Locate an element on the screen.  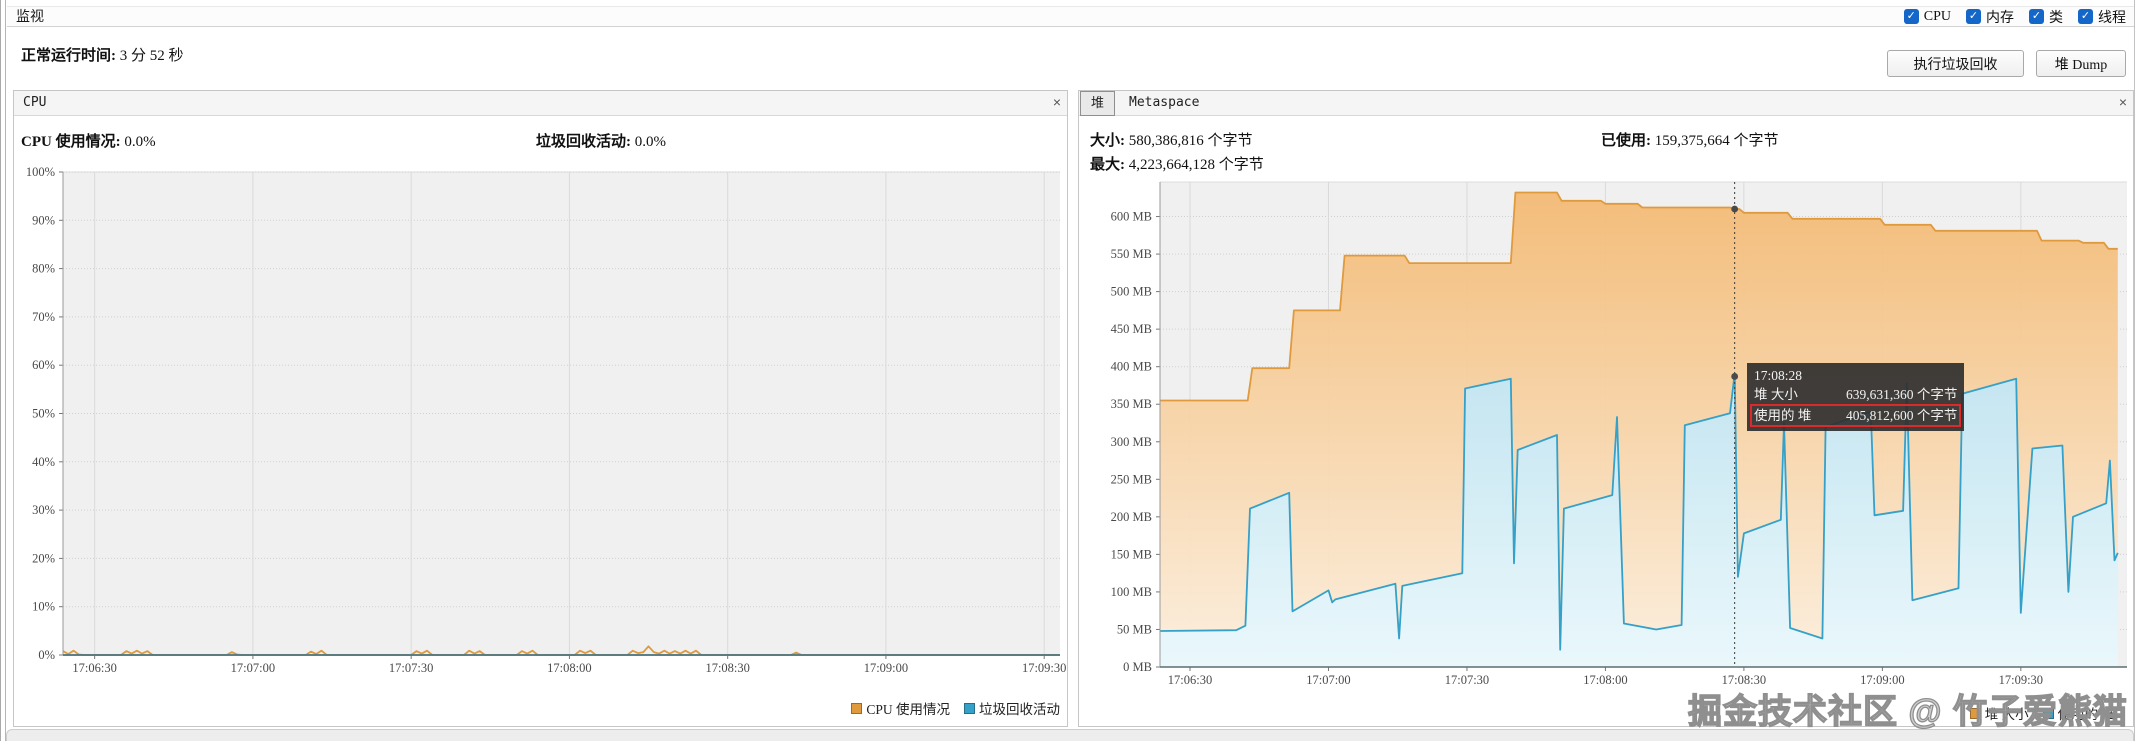
legend-item: 使用的 堆 is located at coordinates (2078, 713).